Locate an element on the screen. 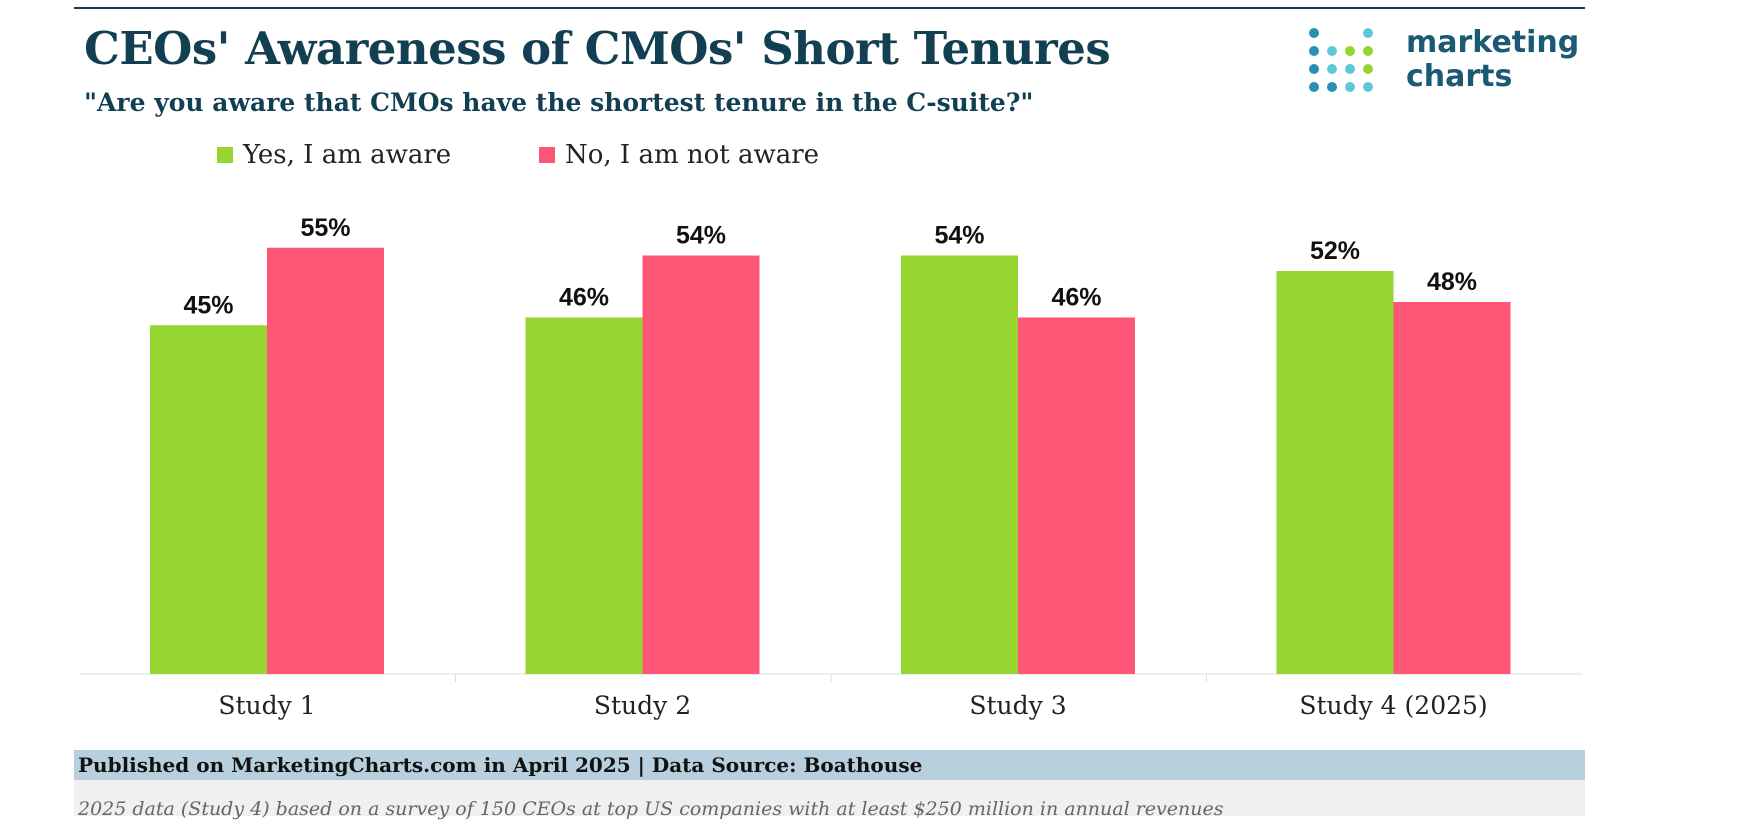 The height and width of the screenshot is (820, 1740). data-label-no-4: 48% is located at coordinates (1452, 282).